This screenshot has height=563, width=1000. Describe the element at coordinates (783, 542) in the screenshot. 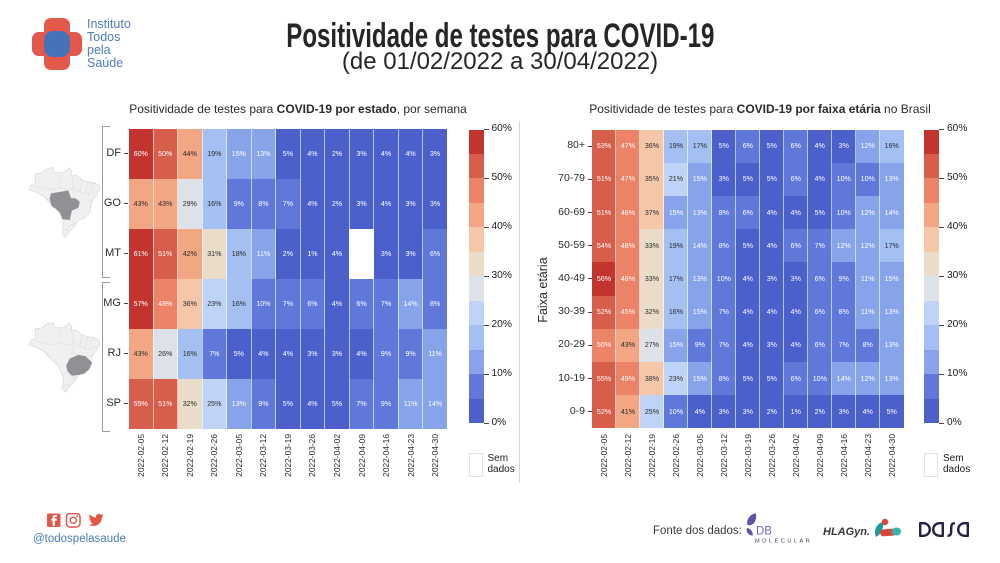

I see `svg-text: MOLECULAR` at that location.